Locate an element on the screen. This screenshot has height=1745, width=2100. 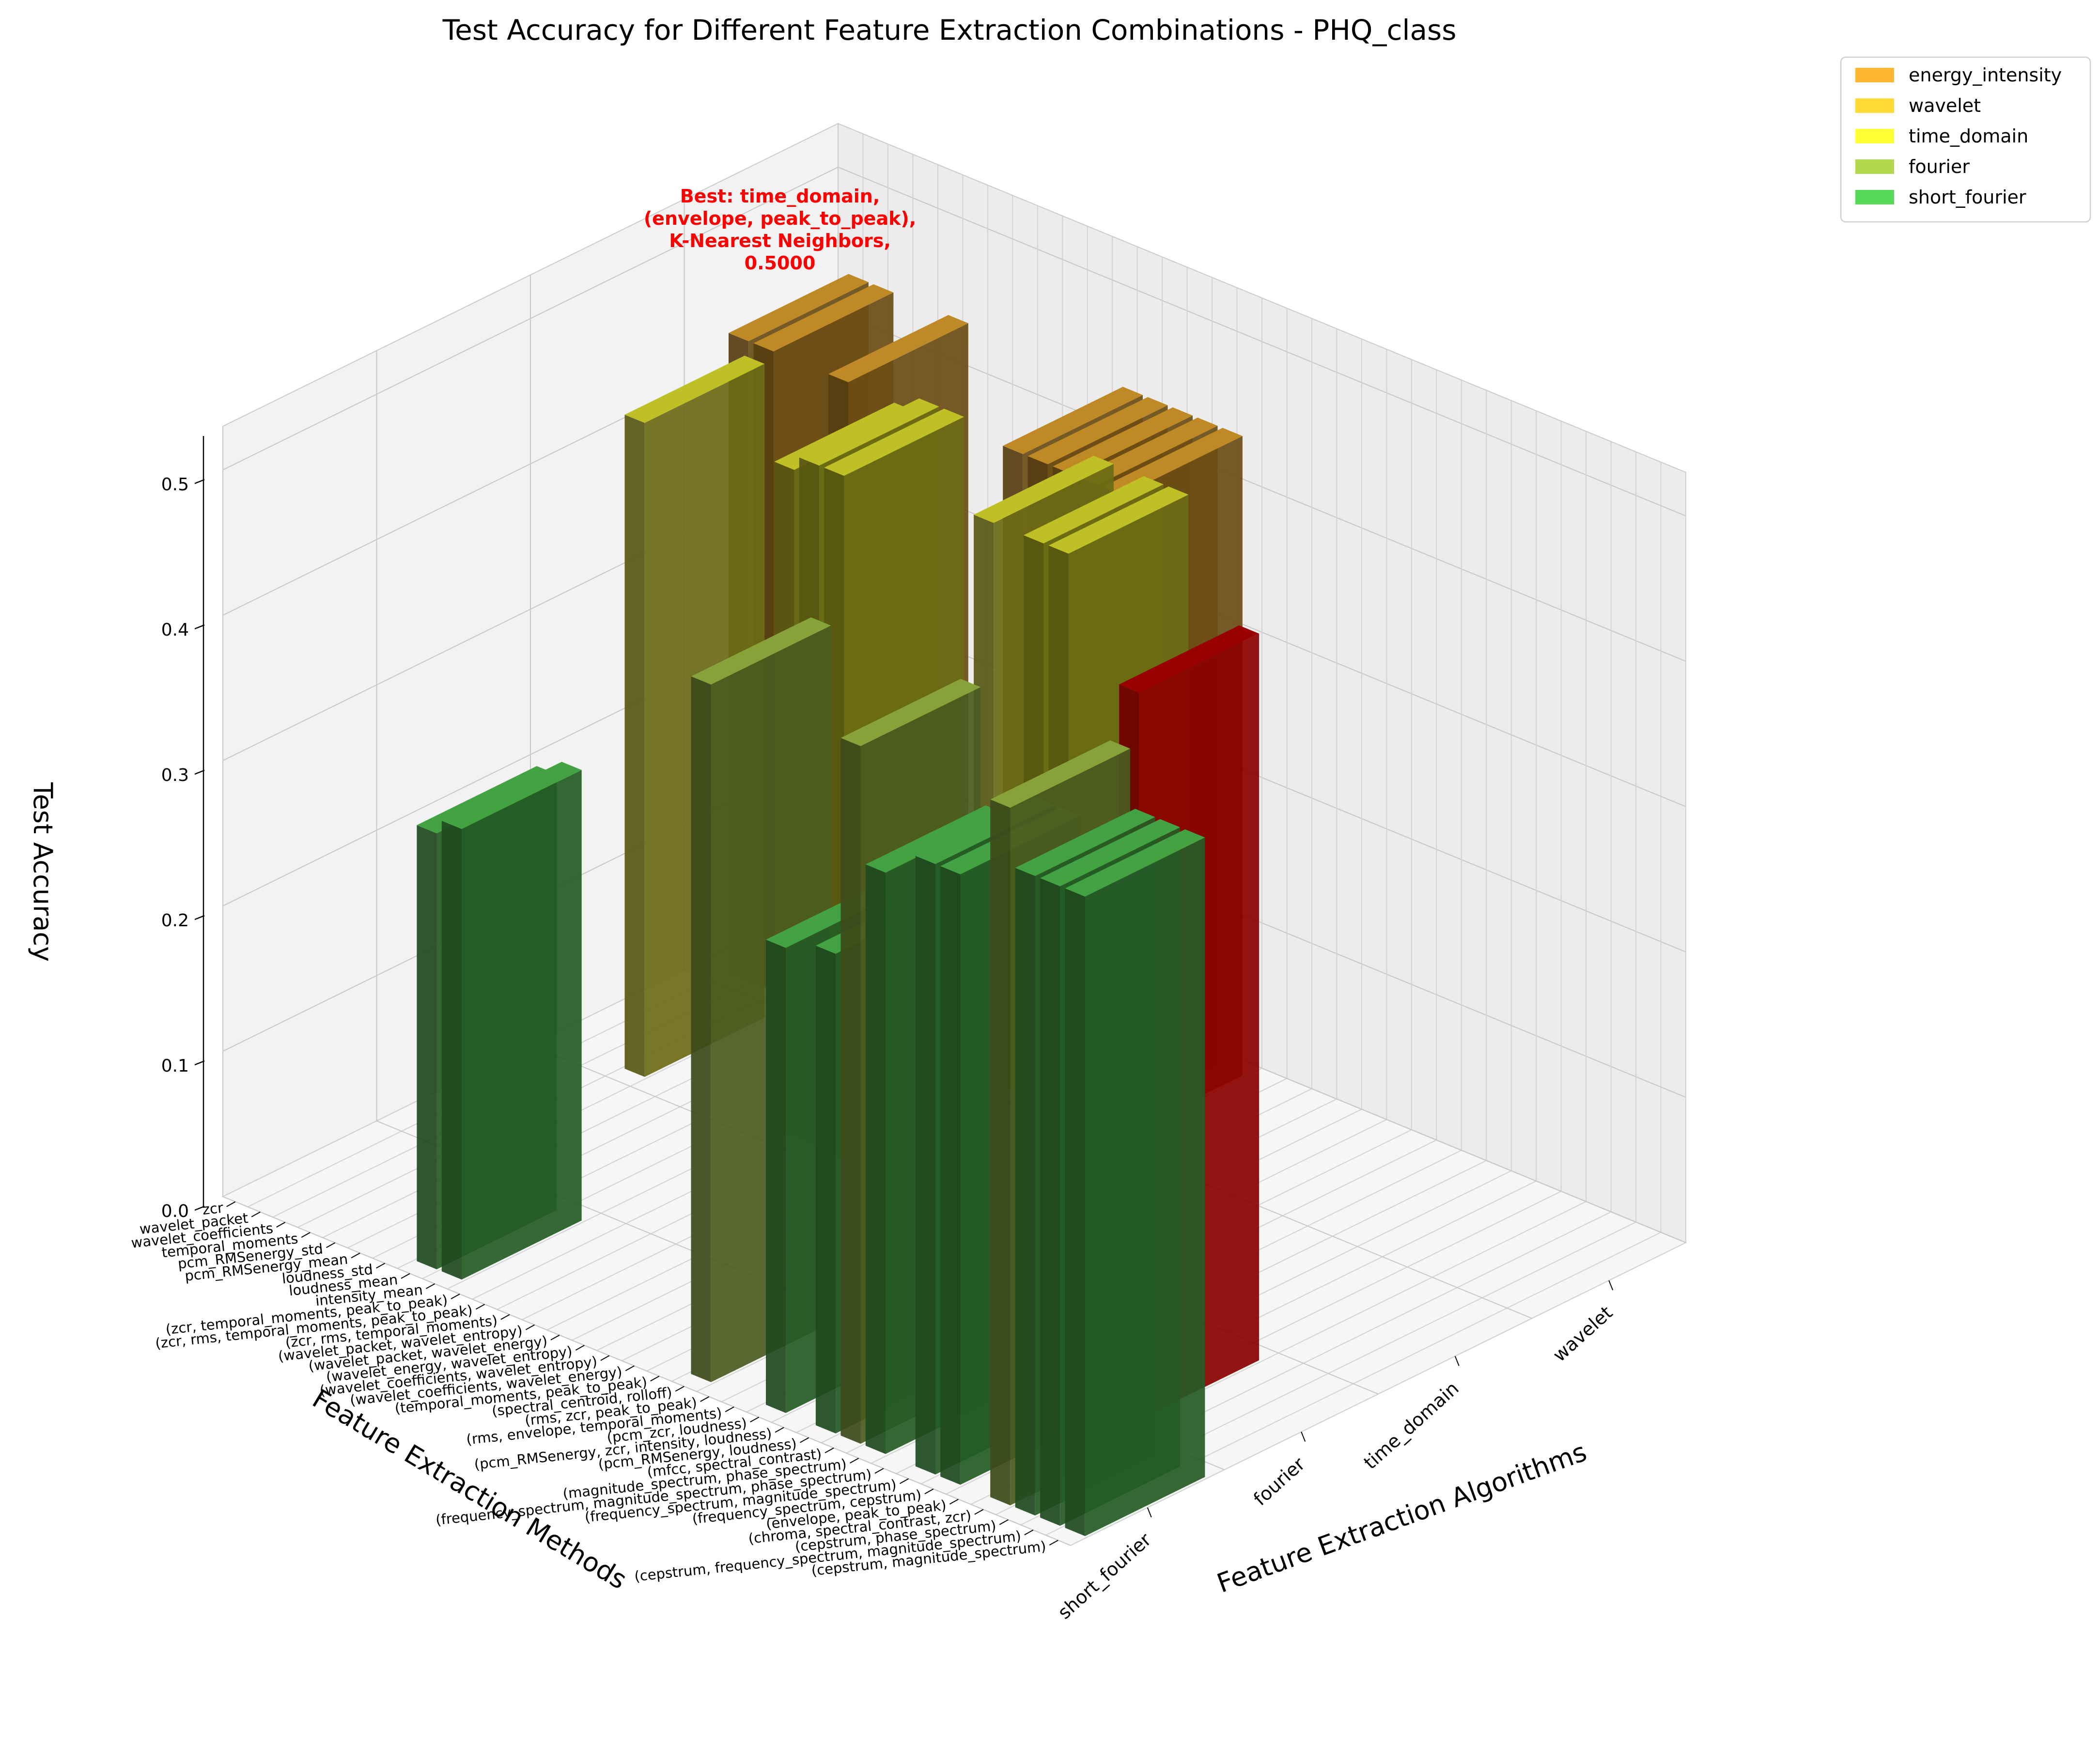
legend-frame is located at coordinates (1965, 139).